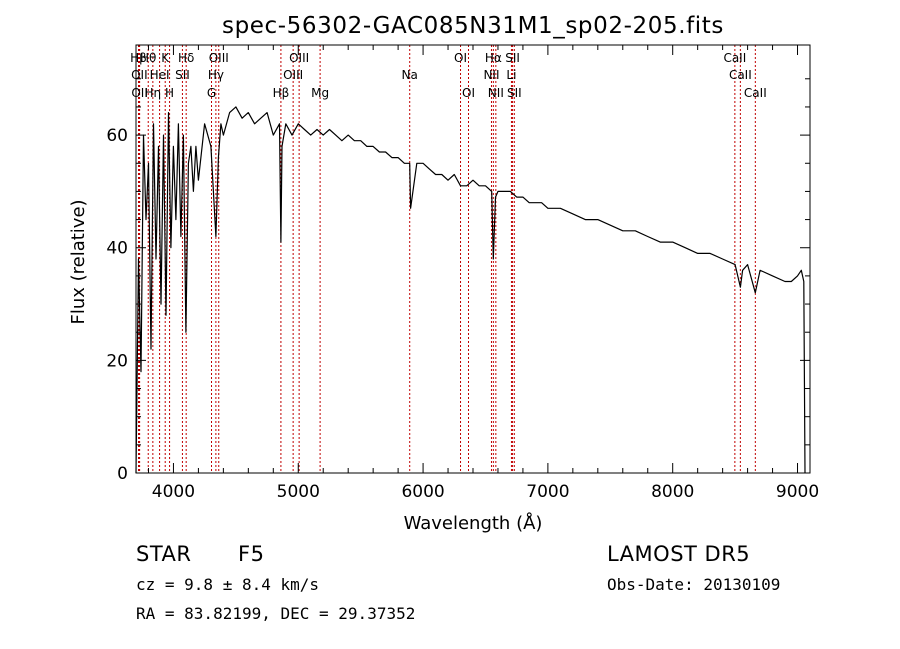 This screenshot has height=649, width=900. Describe the element at coordinates (78, 261) in the screenshot. I see `y-axis-label: Flux (relative)` at that location.